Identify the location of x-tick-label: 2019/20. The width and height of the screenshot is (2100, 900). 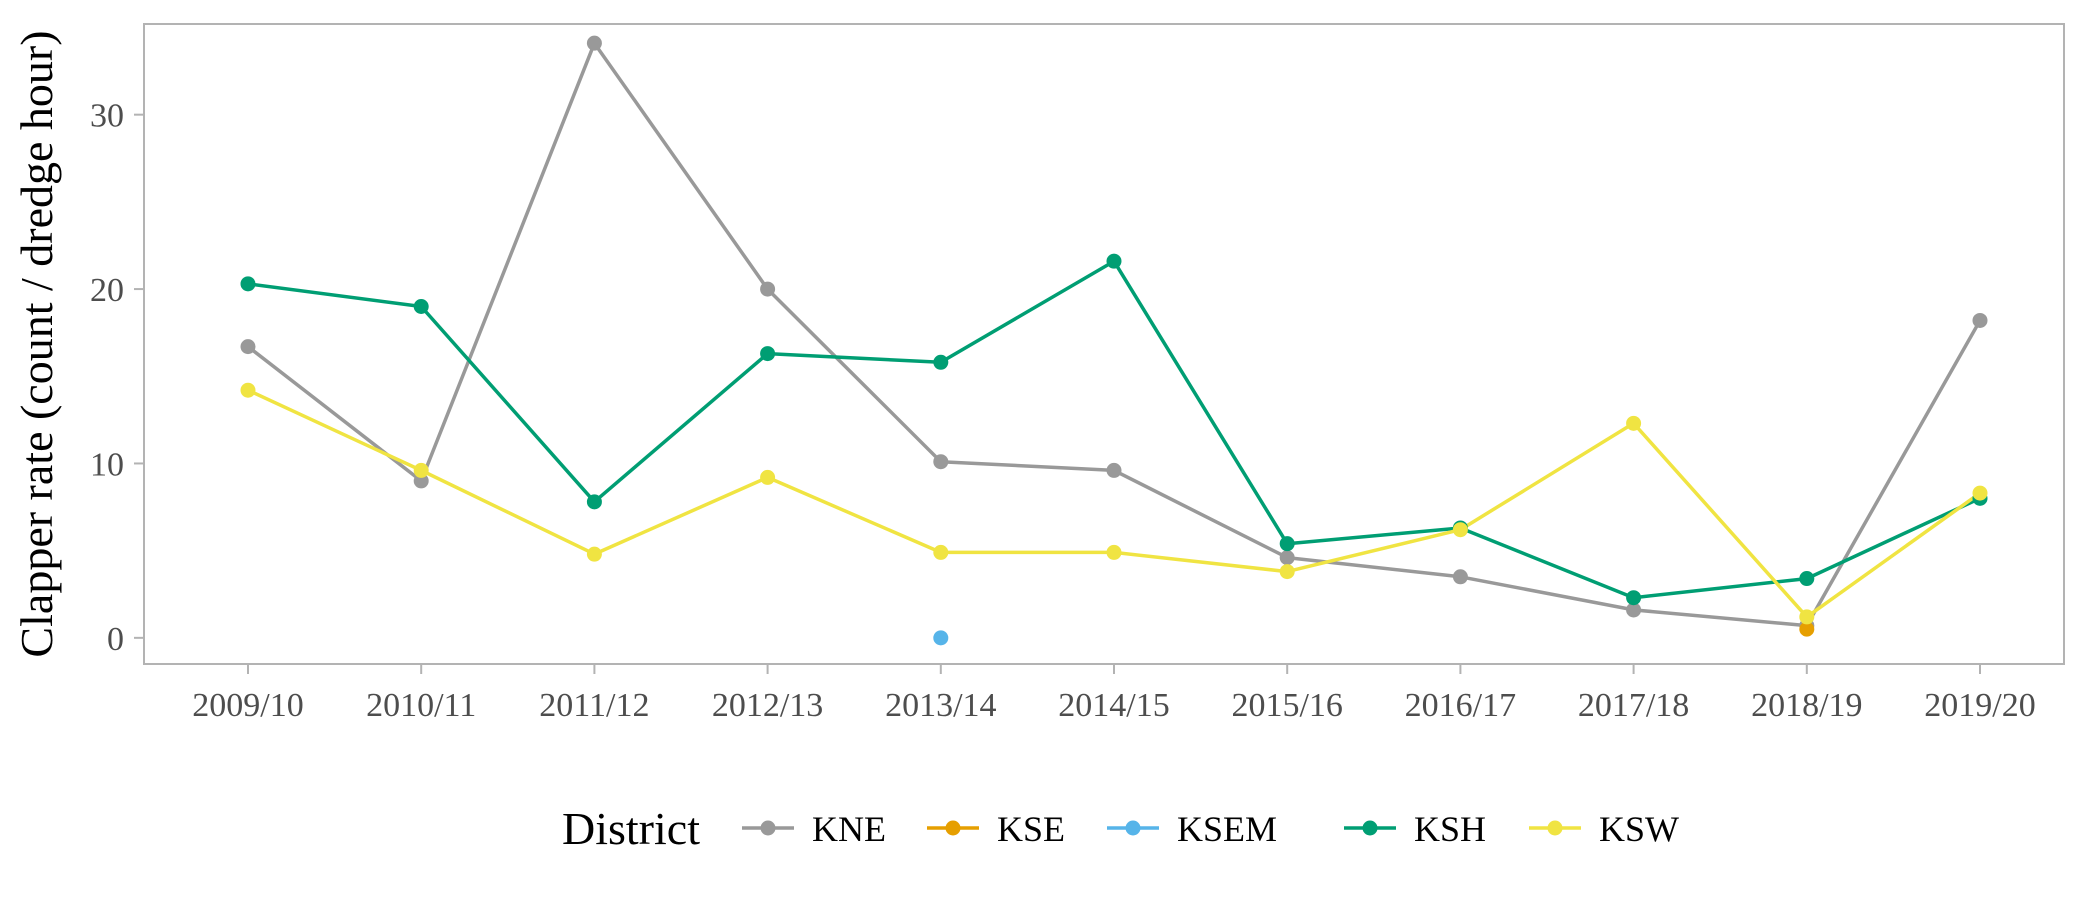
(1979, 705).